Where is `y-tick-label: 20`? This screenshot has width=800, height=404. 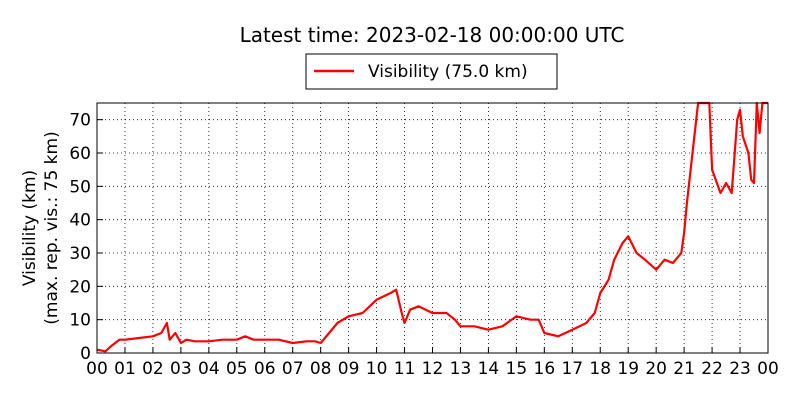
y-tick-label: 20 is located at coordinates (80, 287).